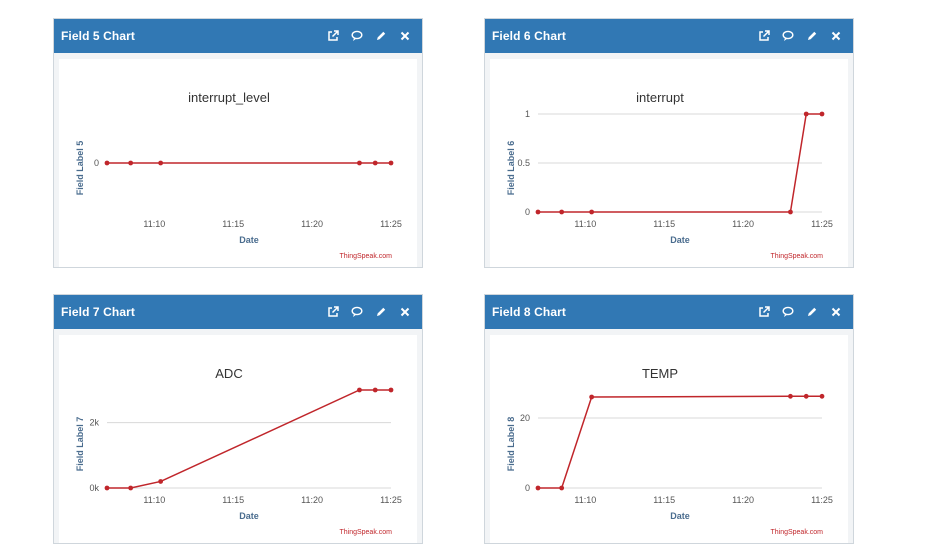  What do you see at coordinates (80, 444) in the screenshot?
I see `y-axis-title: Field Label 7` at bounding box center [80, 444].